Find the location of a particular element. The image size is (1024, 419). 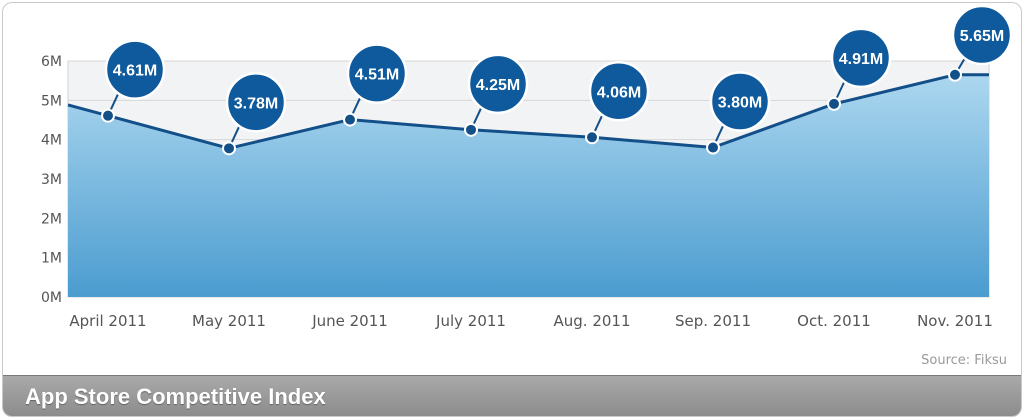

y-tick-label: 5M is located at coordinates (51, 101).